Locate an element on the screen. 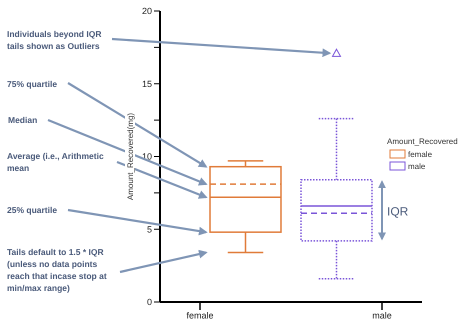 This screenshot has width=474, height=336. legend-label: male is located at coordinates (417, 166).